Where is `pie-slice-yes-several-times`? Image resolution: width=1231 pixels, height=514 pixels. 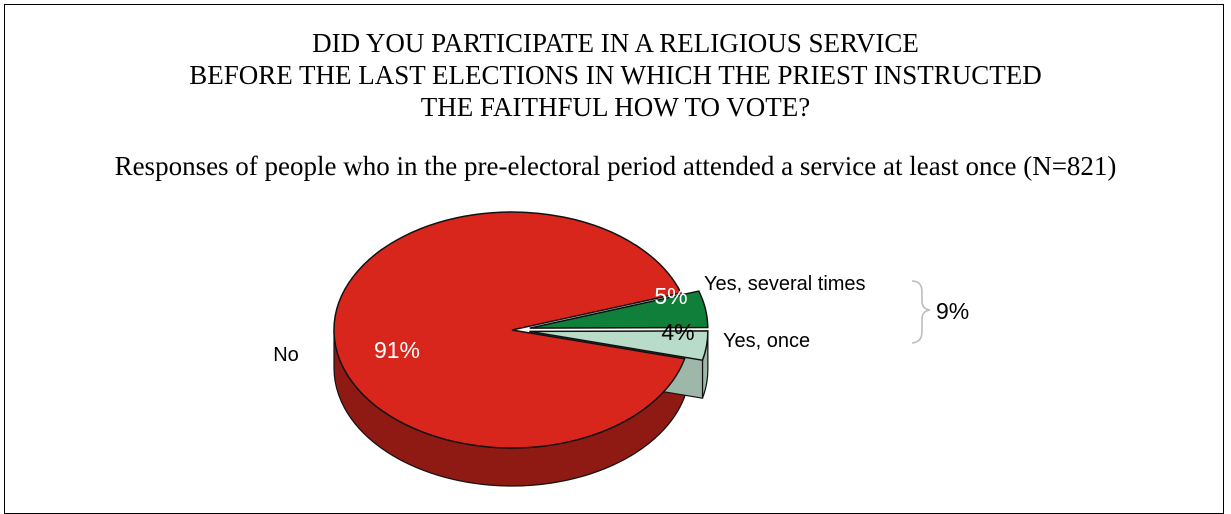
pie-slice-yes-several-times is located at coordinates (619, 309).